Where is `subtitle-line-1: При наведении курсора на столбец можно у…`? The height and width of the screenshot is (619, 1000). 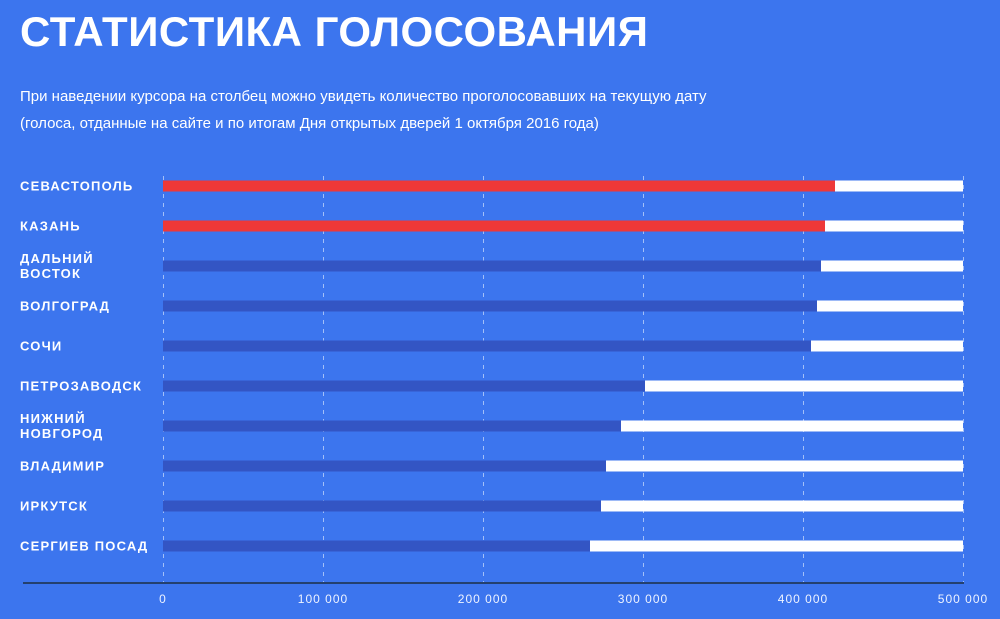 subtitle-line-1: При наведении курсора на столбец можно у… is located at coordinates (363, 96).